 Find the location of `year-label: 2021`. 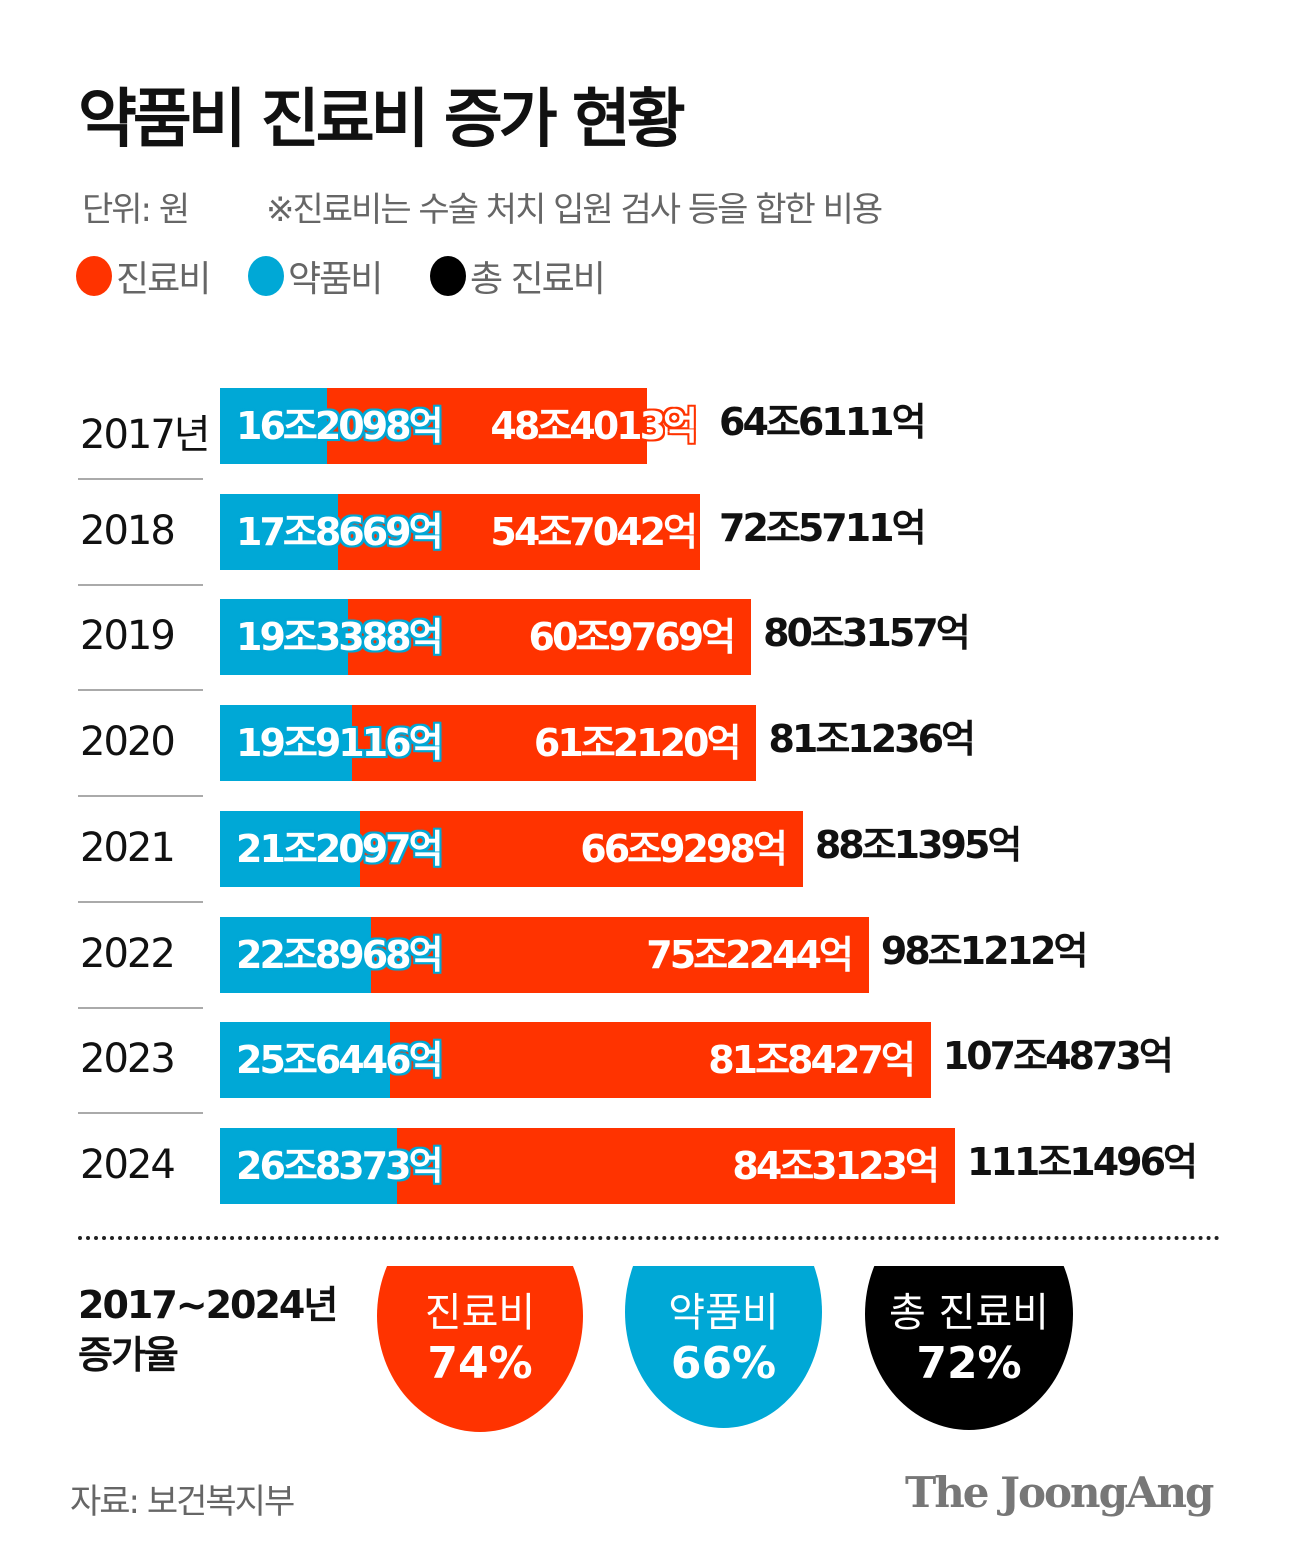

year-label: 2021 is located at coordinates (128, 847).